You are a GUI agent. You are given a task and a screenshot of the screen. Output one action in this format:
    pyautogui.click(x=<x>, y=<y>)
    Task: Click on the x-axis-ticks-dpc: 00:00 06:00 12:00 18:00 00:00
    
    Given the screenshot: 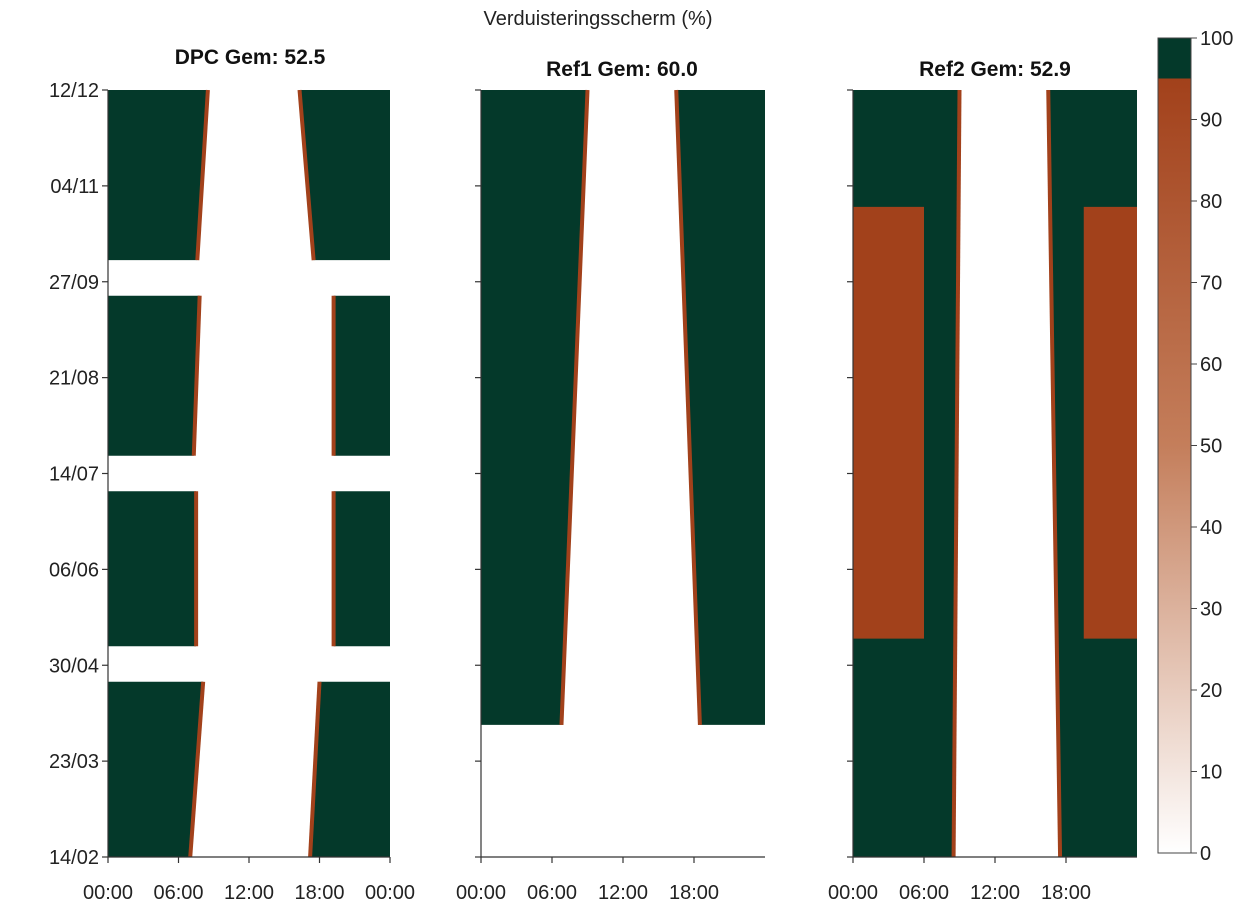 What is the action you would take?
    pyautogui.click(x=249, y=893)
    